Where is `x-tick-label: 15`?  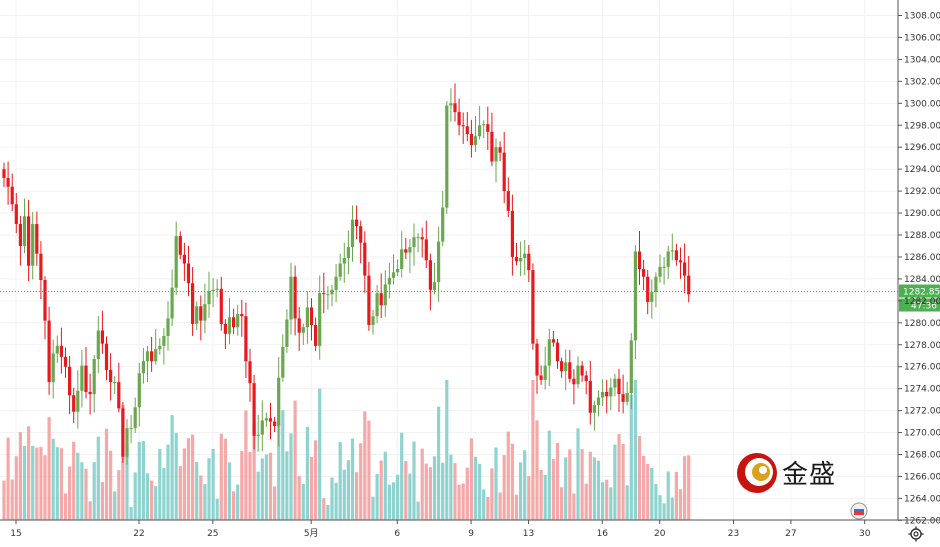
x-tick-label: 15 is located at coordinates (15, 534).